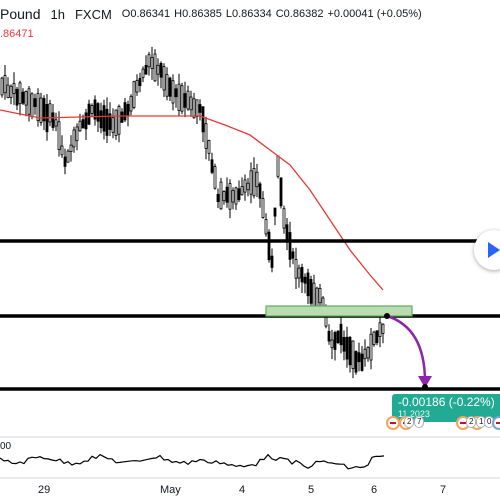  What do you see at coordinates (496, 423) in the screenshot?
I see `eu-flag-icon` at bounding box center [496, 423].